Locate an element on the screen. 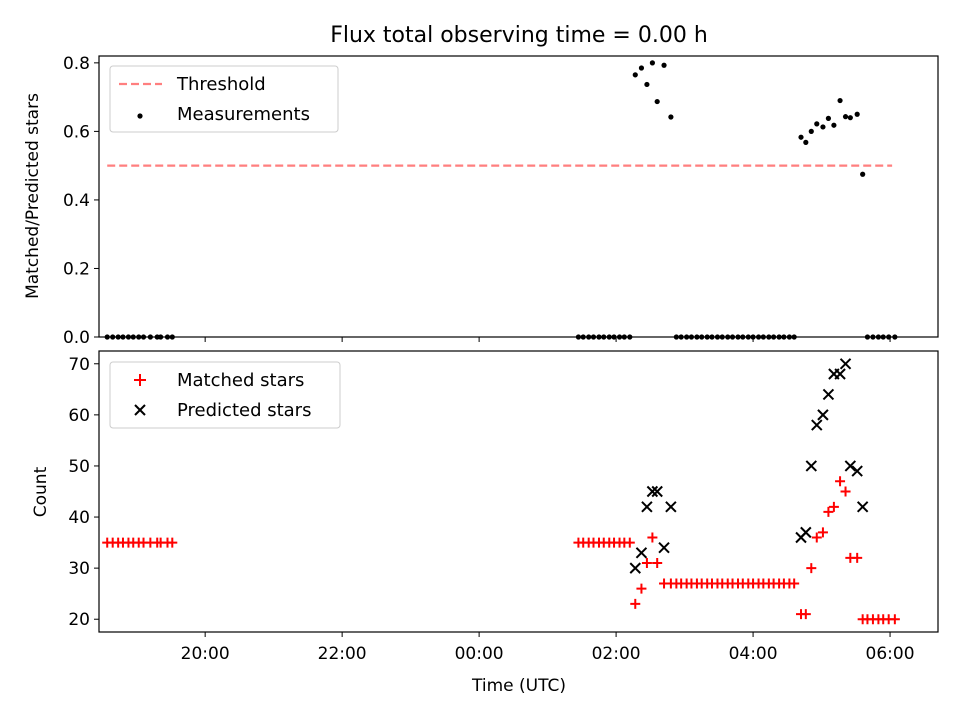  threshold-legend-label: Threshold is located at coordinates (221, 84).